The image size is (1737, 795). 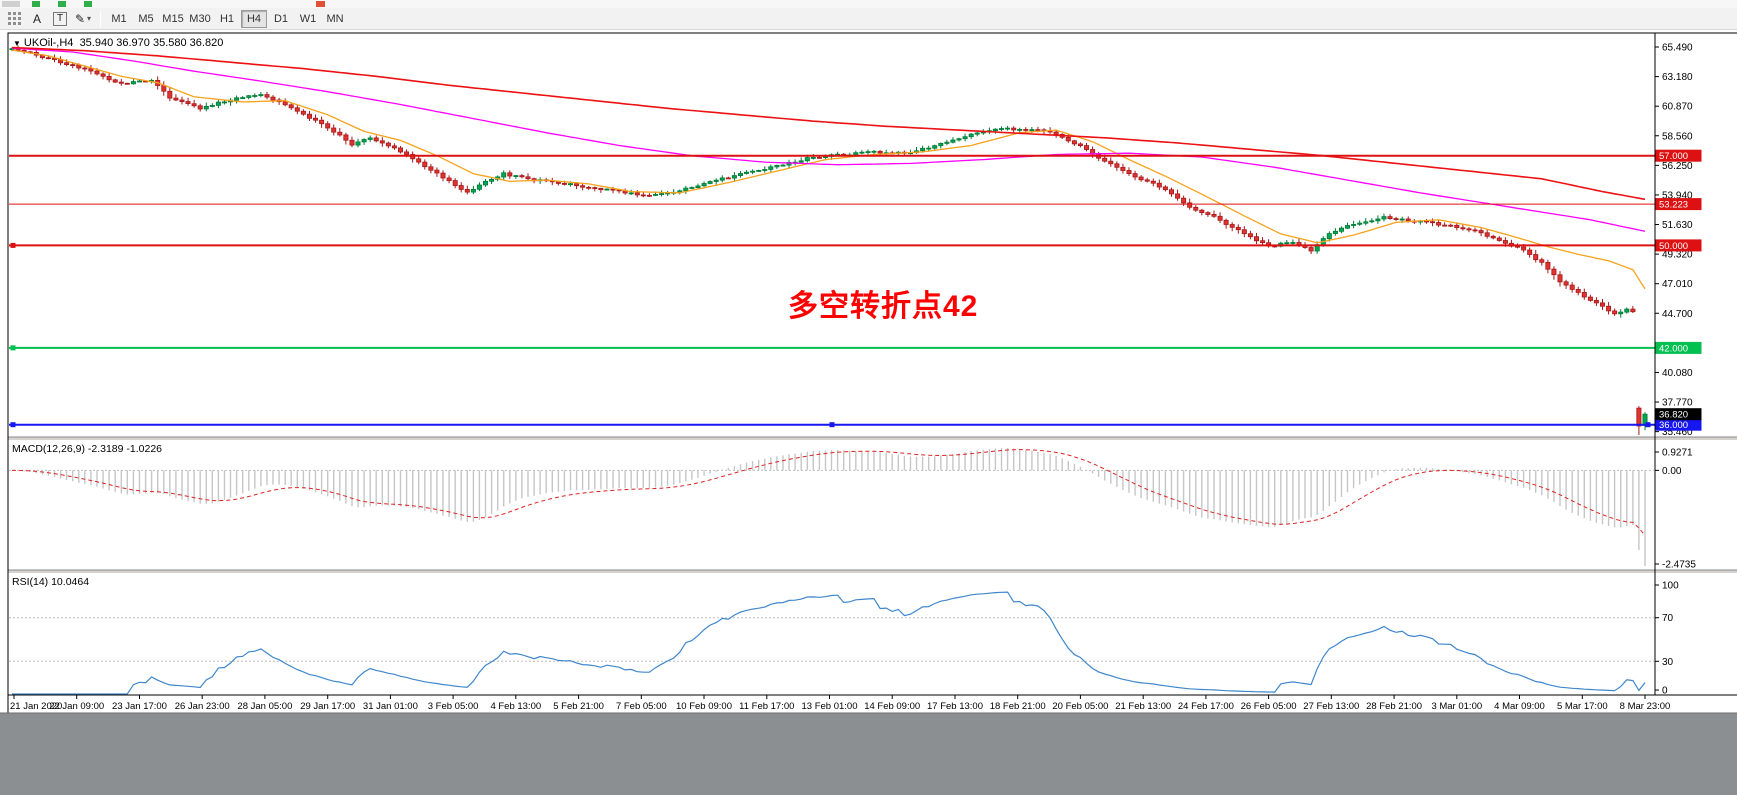 What do you see at coordinates (1668, 662) in the screenshot?
I see `rsi-axis-label: 30` at bounding box center [1668, 662].